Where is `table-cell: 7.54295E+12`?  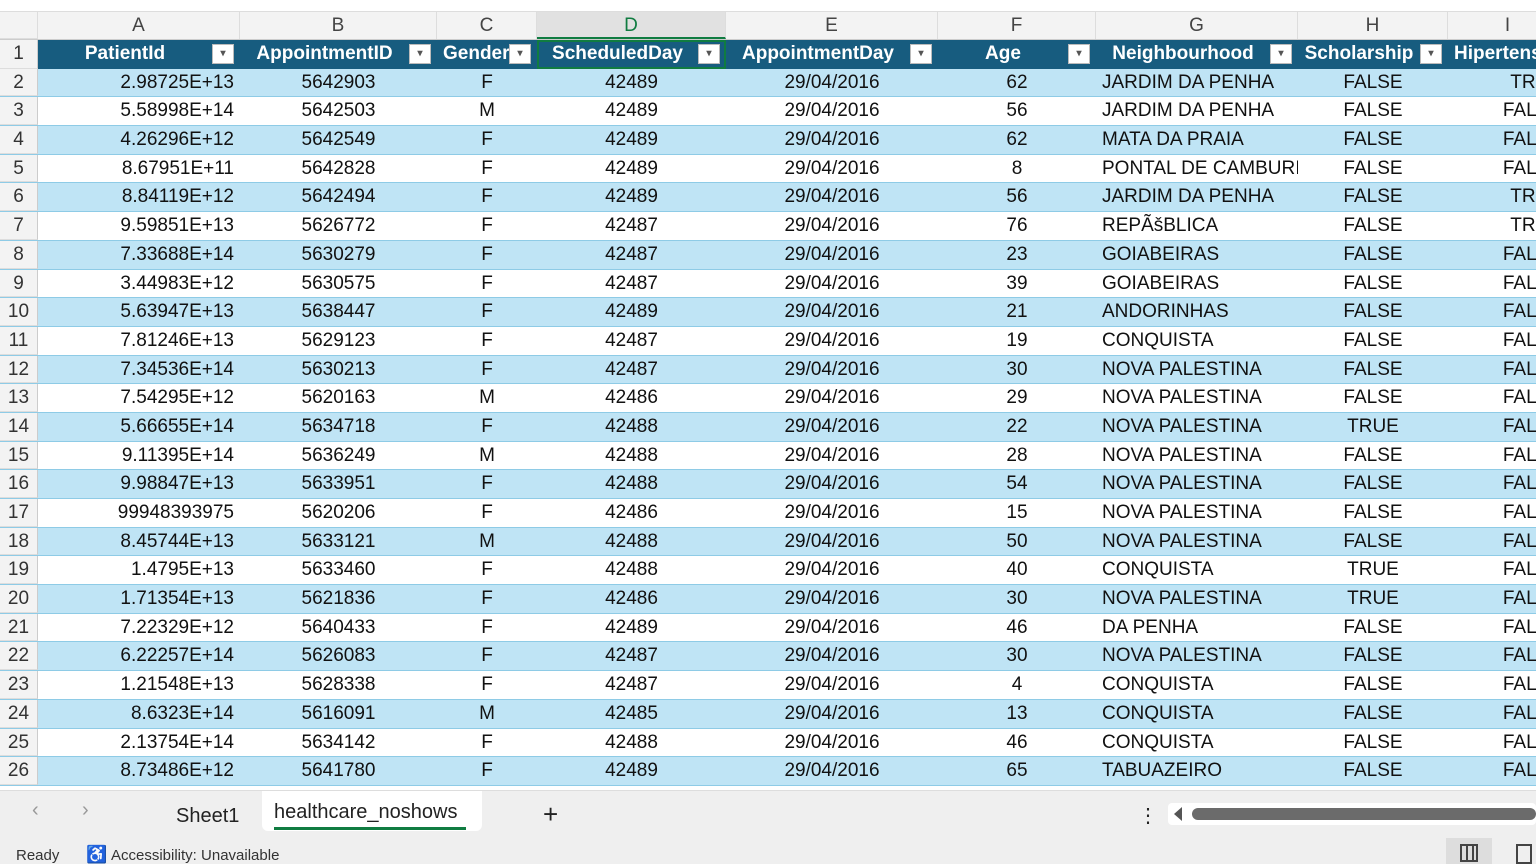
table-cell: 7.54295E+12 is located at coordinates (177, 398).